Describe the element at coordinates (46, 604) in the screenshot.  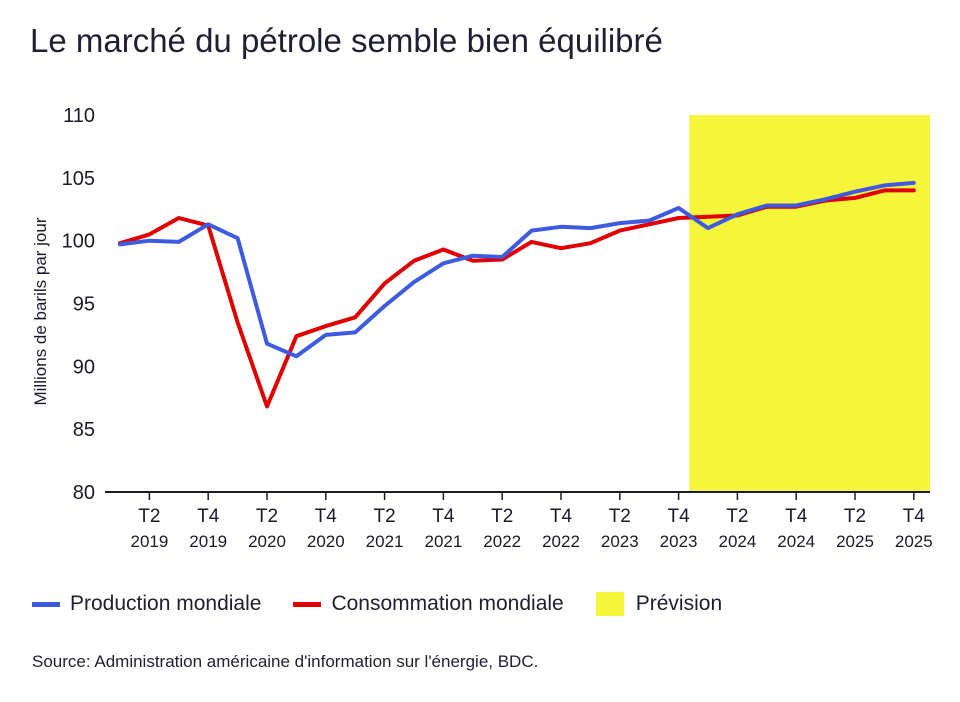
I see `legend-swatch-production` at that location.